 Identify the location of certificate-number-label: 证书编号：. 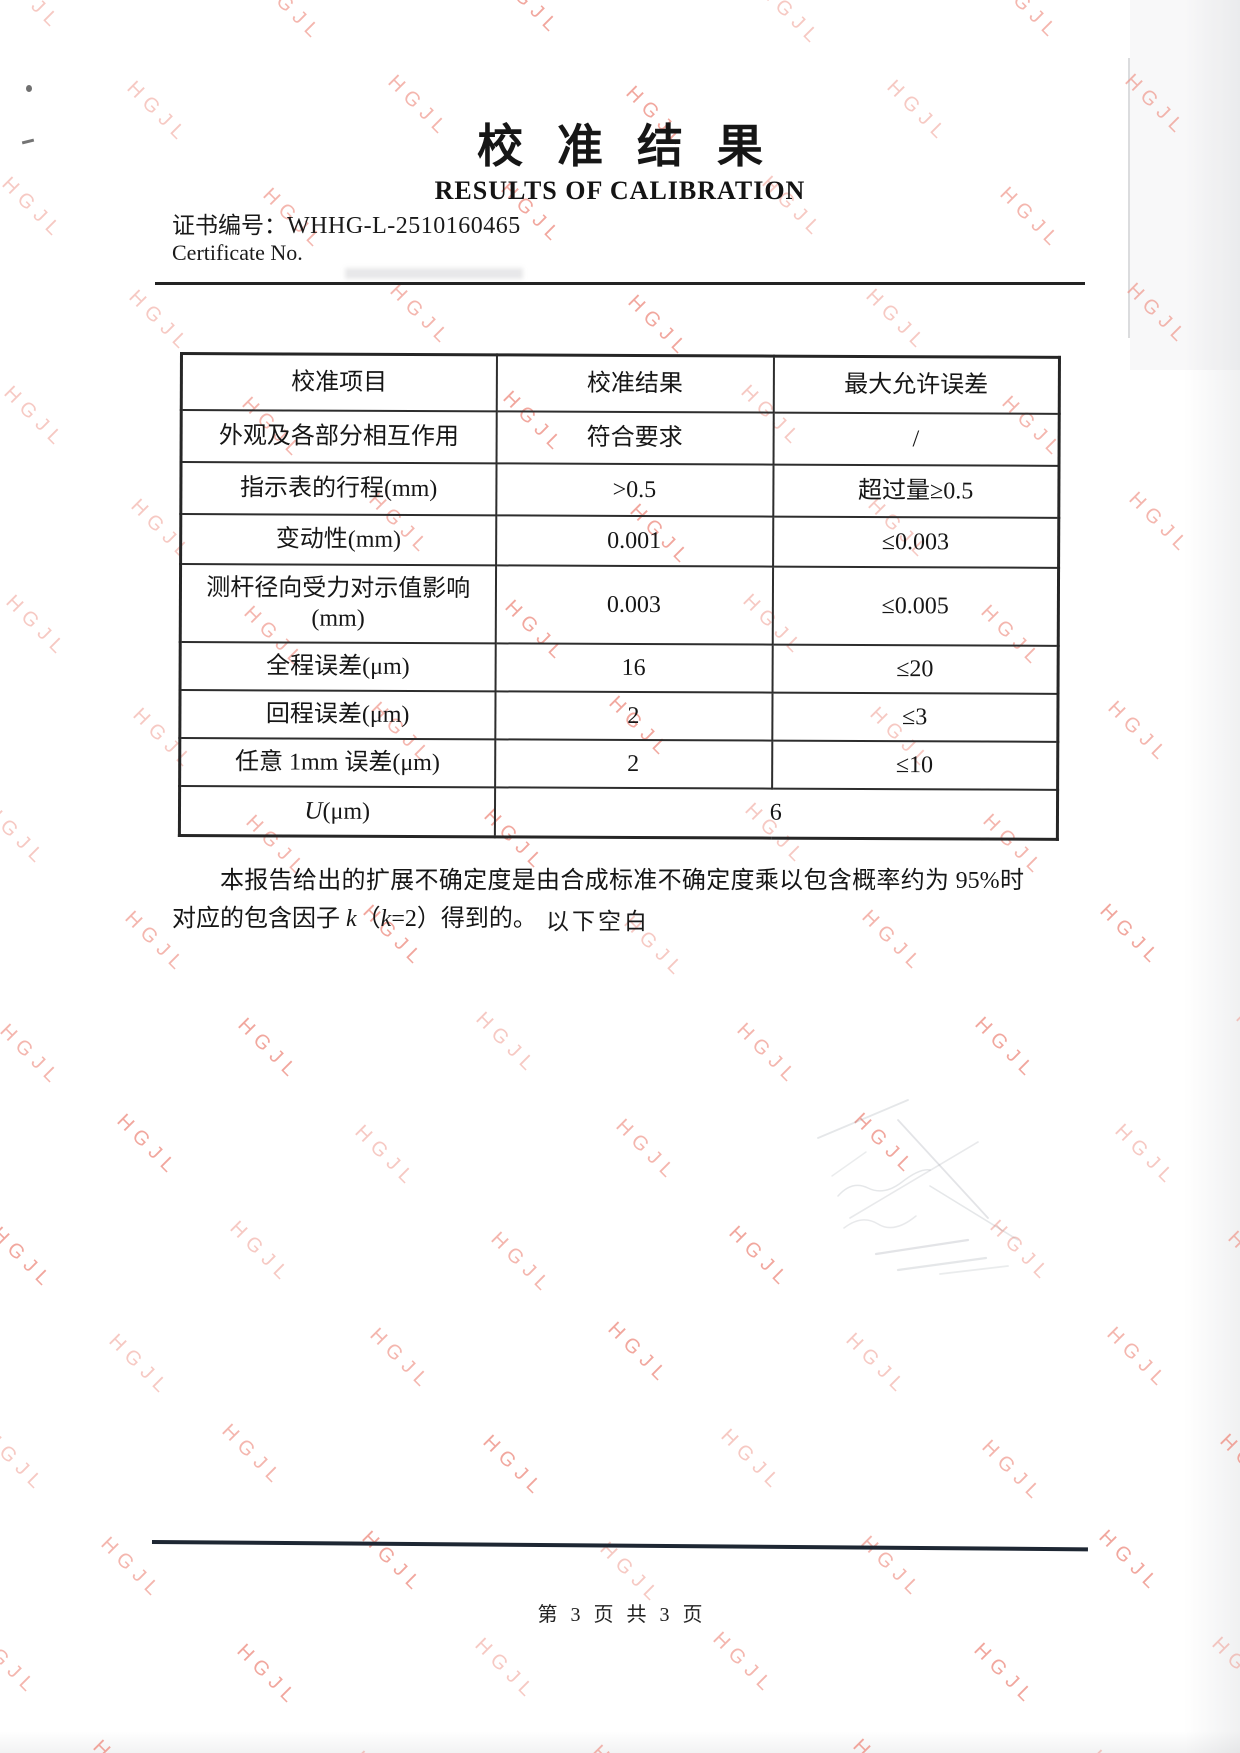
(229, 225).